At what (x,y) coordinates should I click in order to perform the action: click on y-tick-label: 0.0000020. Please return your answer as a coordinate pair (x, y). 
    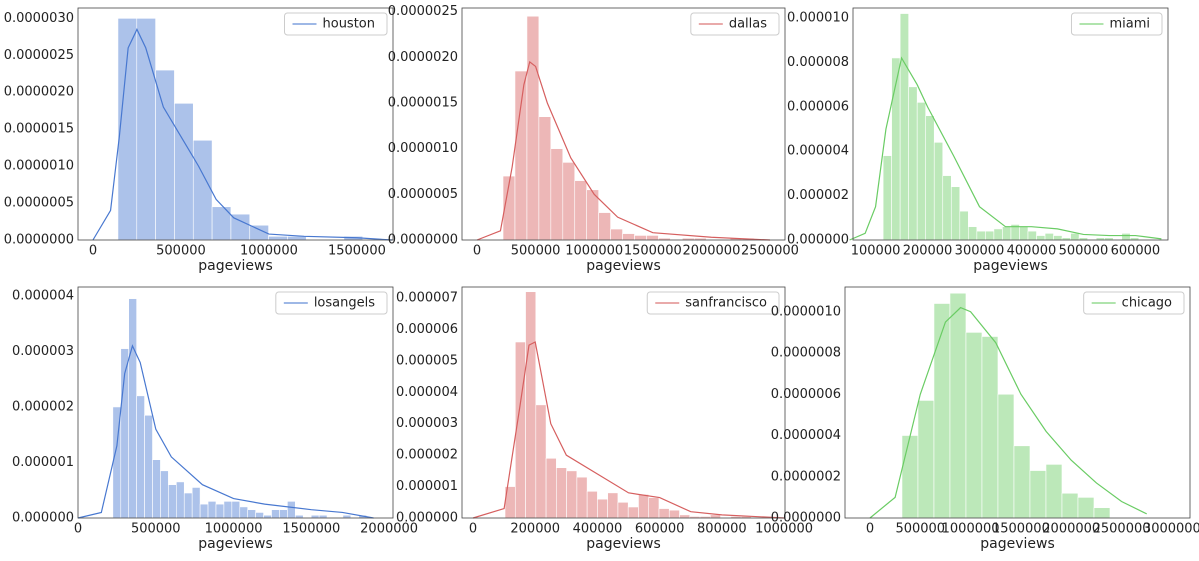
    Looking at the image, I should click on (423, 57).